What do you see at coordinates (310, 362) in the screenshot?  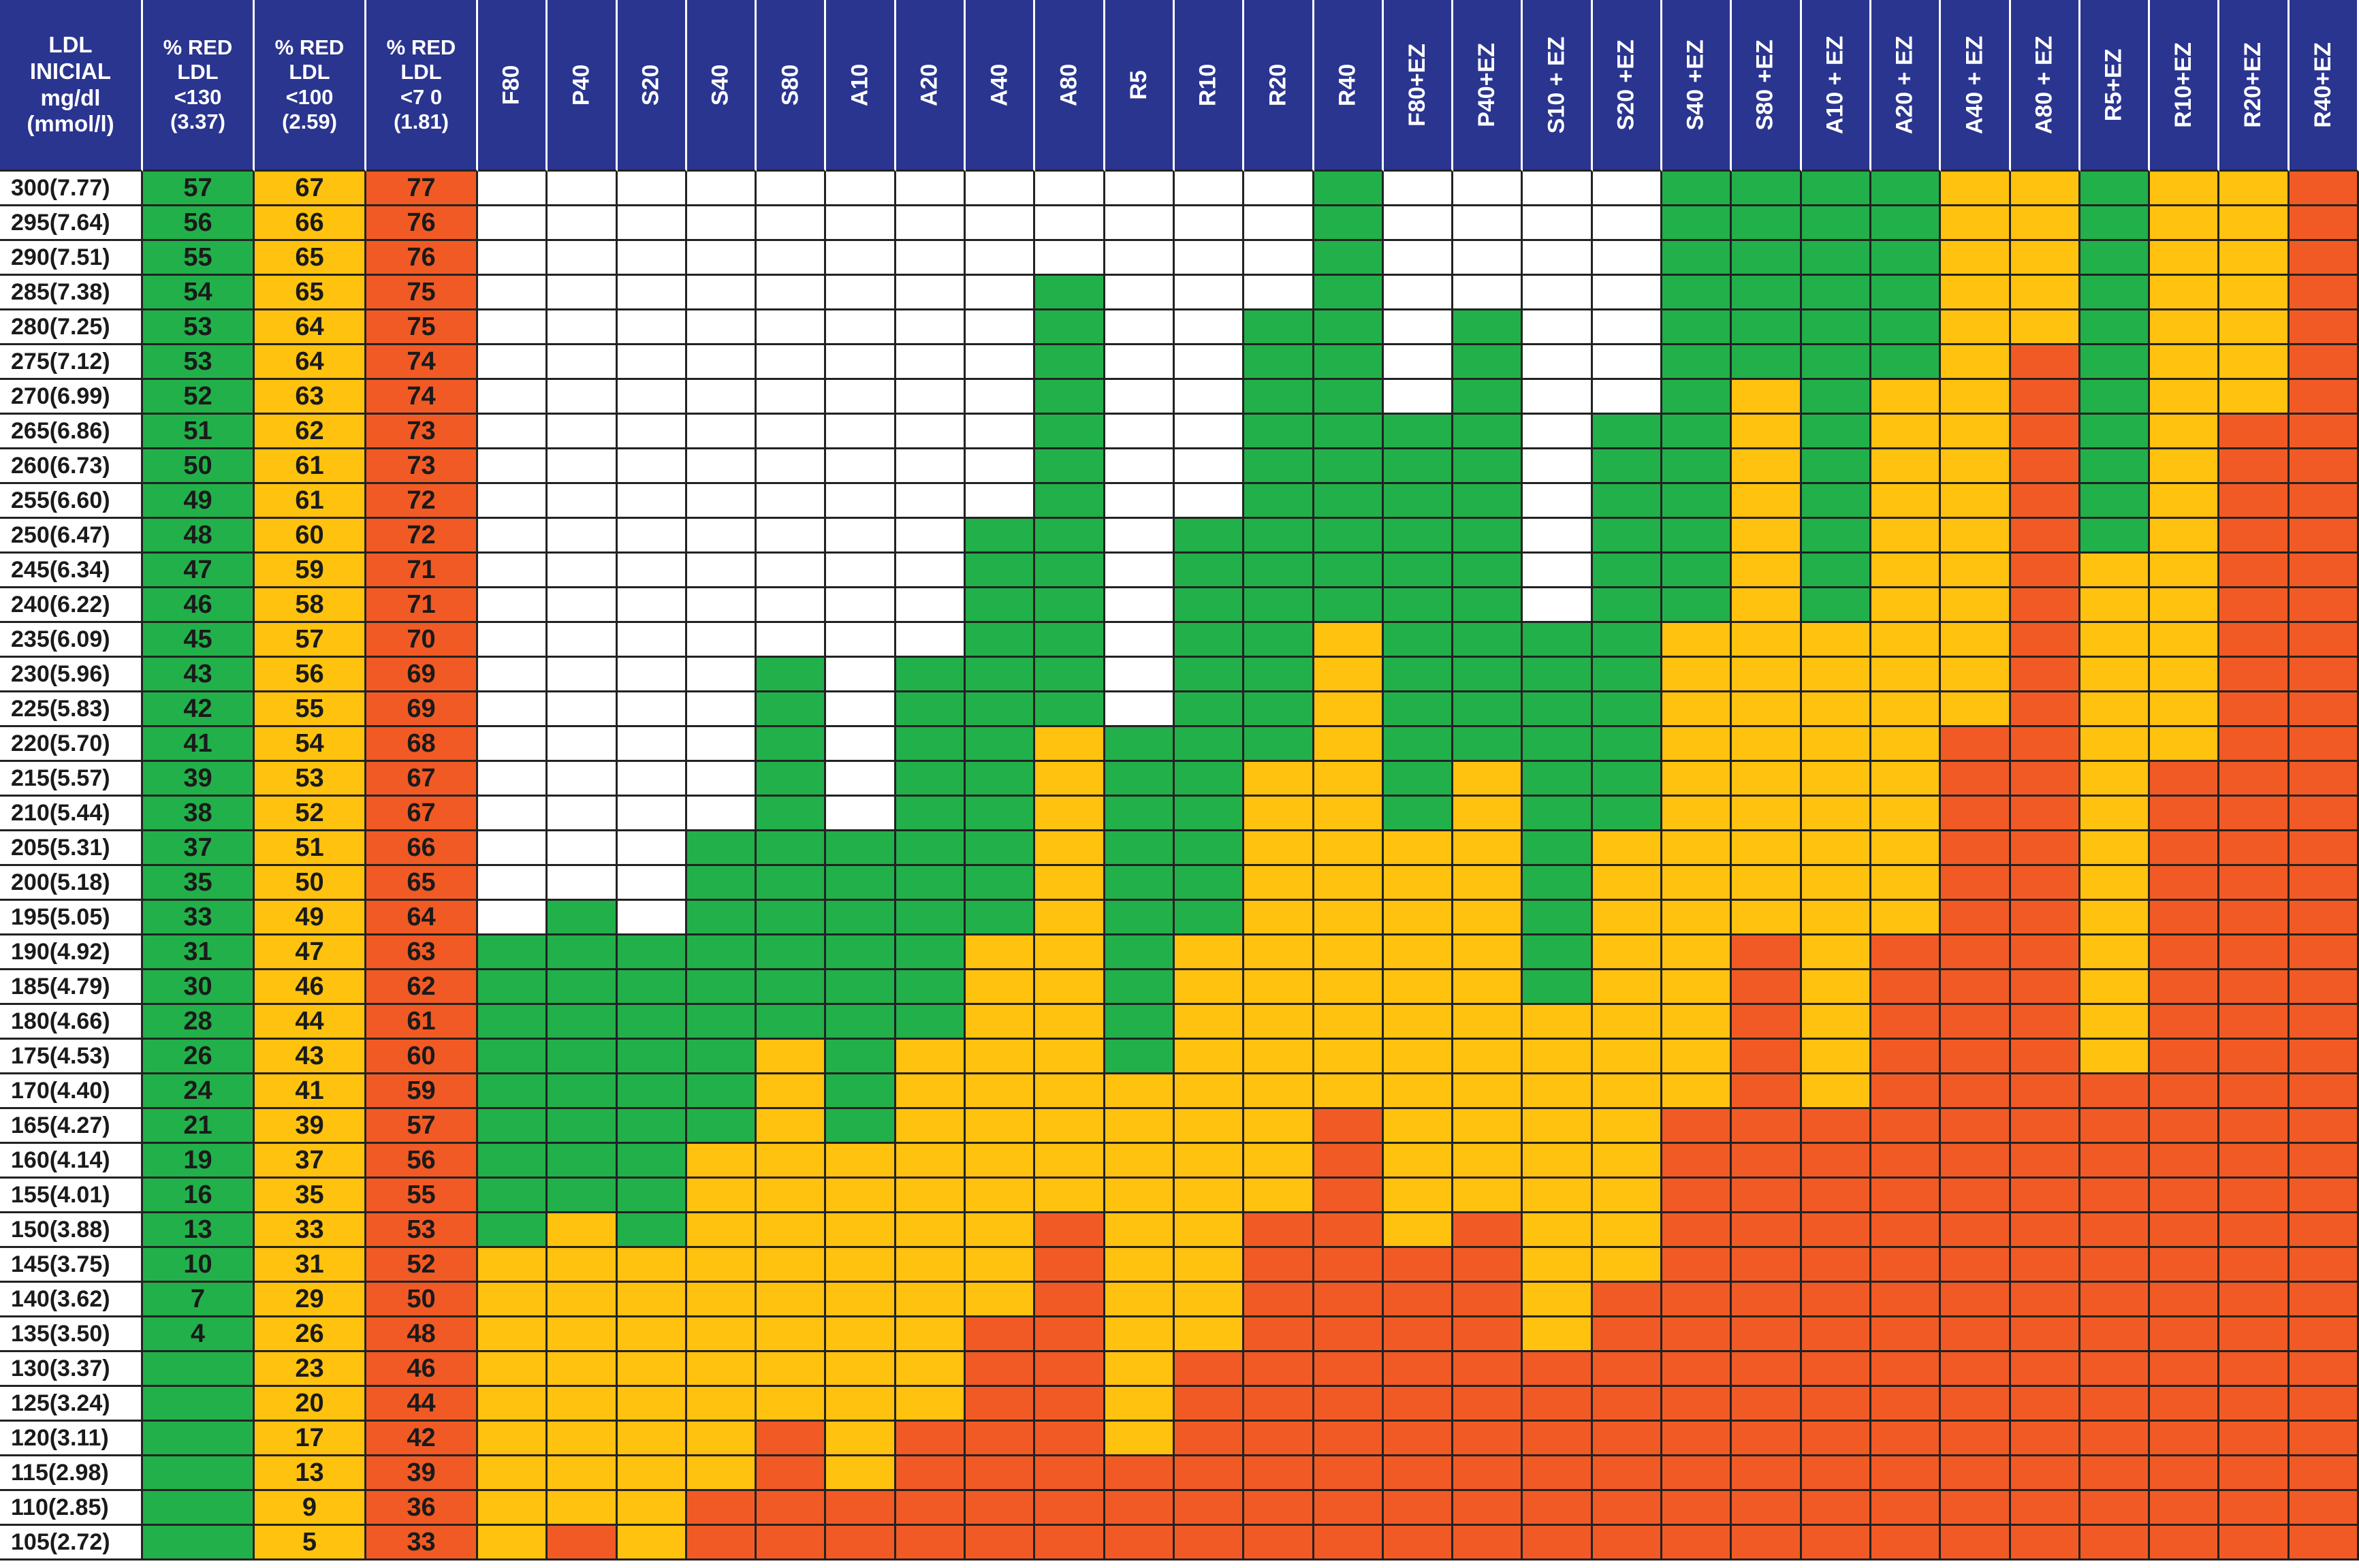 I see `pct-cell-r100: 64` at bounding box center [310, 362].